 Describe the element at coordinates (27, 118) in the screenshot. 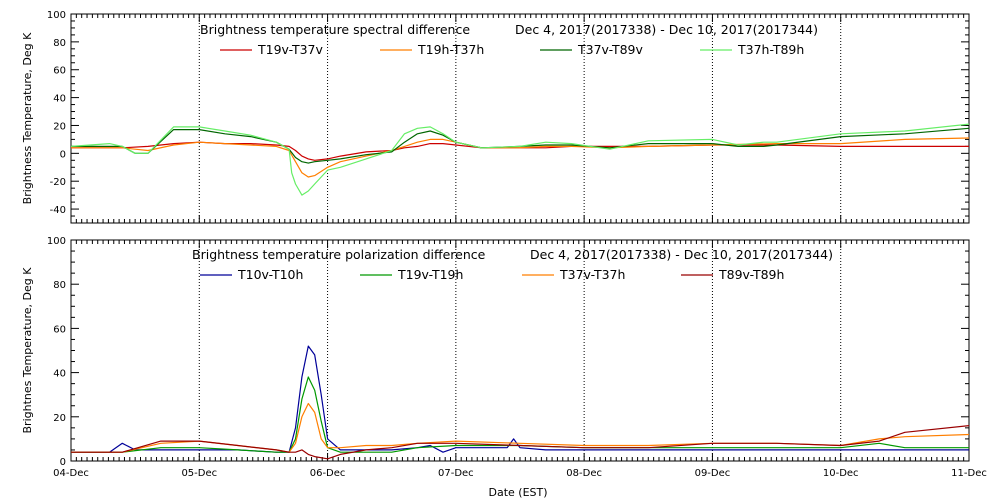

I see `y-axis-title: Brightness Temperature, Deg K` at that location.